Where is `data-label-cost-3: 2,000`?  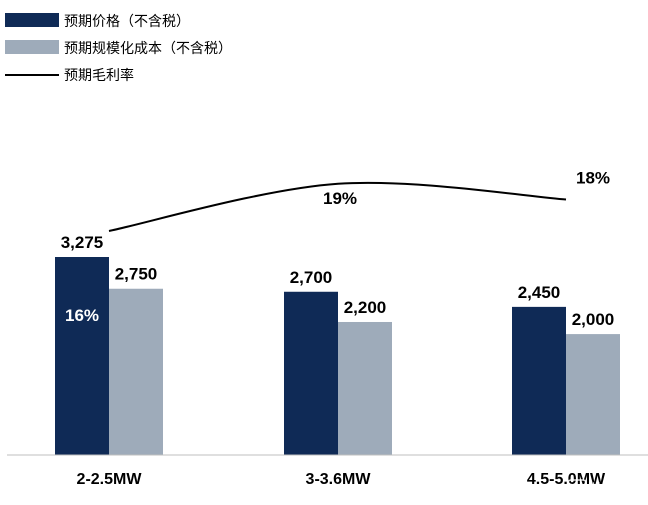 data-label-cost-3: 2,000 is located at coordinates (593, 319).